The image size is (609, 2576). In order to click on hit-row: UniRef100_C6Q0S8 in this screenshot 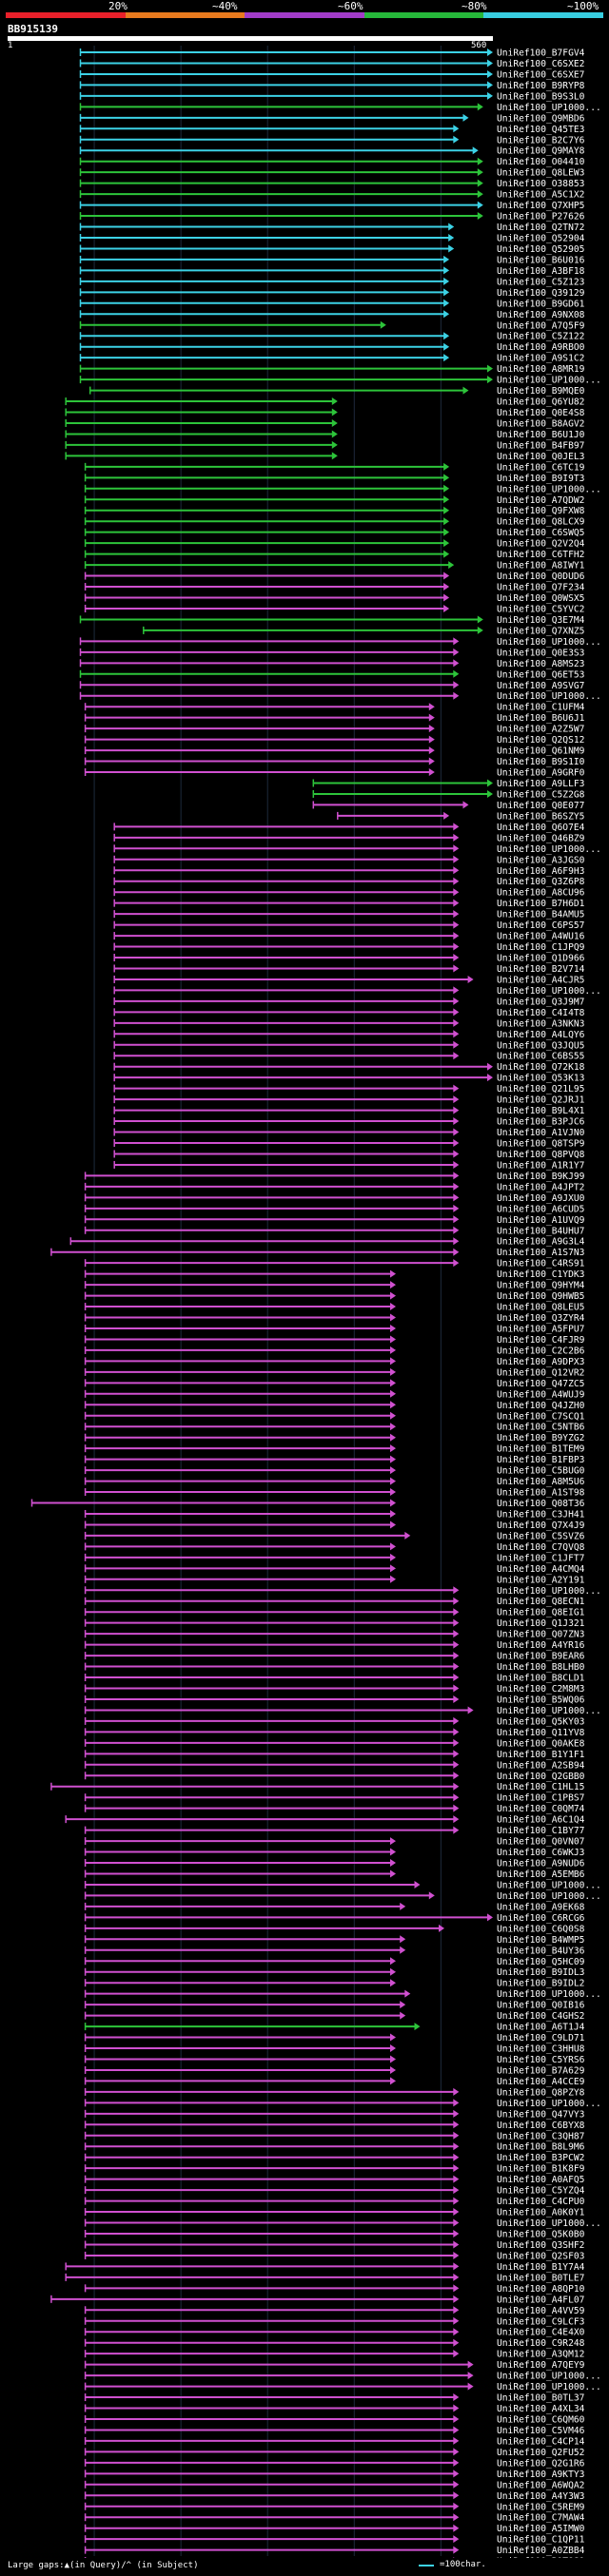, I will do `click(334, 1929)`.